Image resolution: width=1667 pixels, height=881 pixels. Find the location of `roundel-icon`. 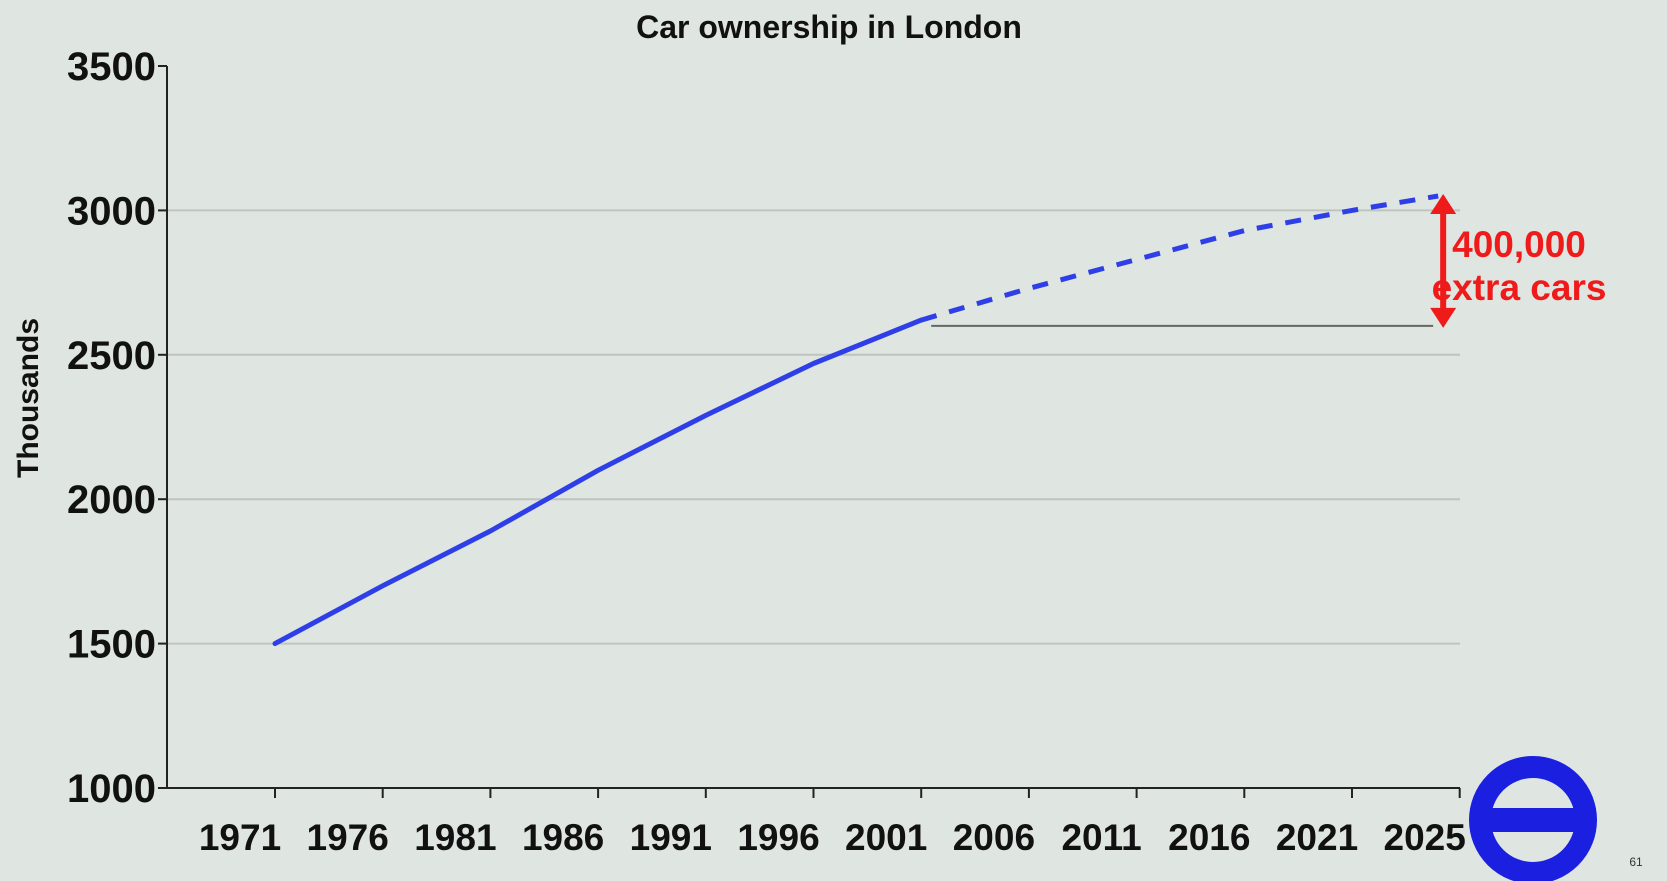

roundel-icon is located at coordinates (1533, 818).